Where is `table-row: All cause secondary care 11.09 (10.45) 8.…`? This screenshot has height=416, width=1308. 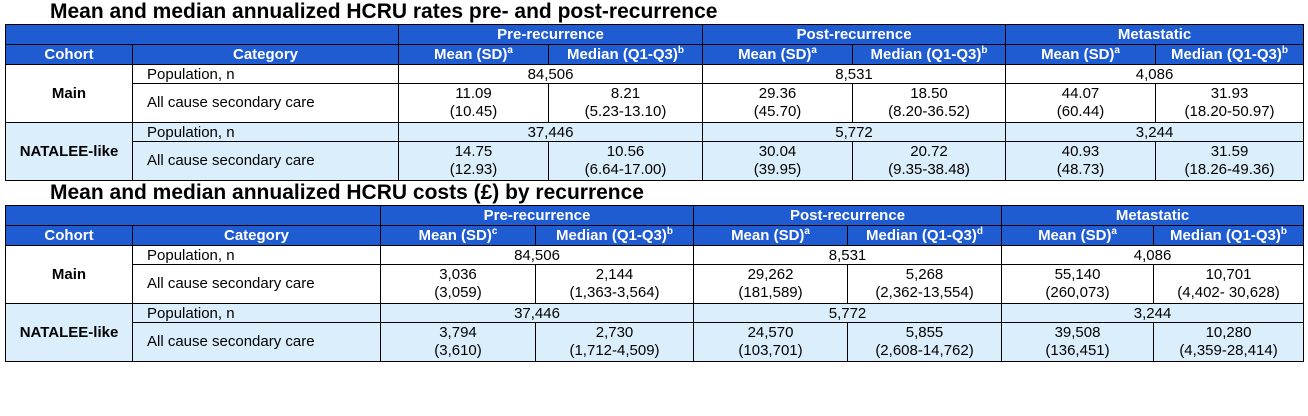 table-row: All cause secondary care 11.09 (10.45) 8.… is located at coordinates (655, 103).